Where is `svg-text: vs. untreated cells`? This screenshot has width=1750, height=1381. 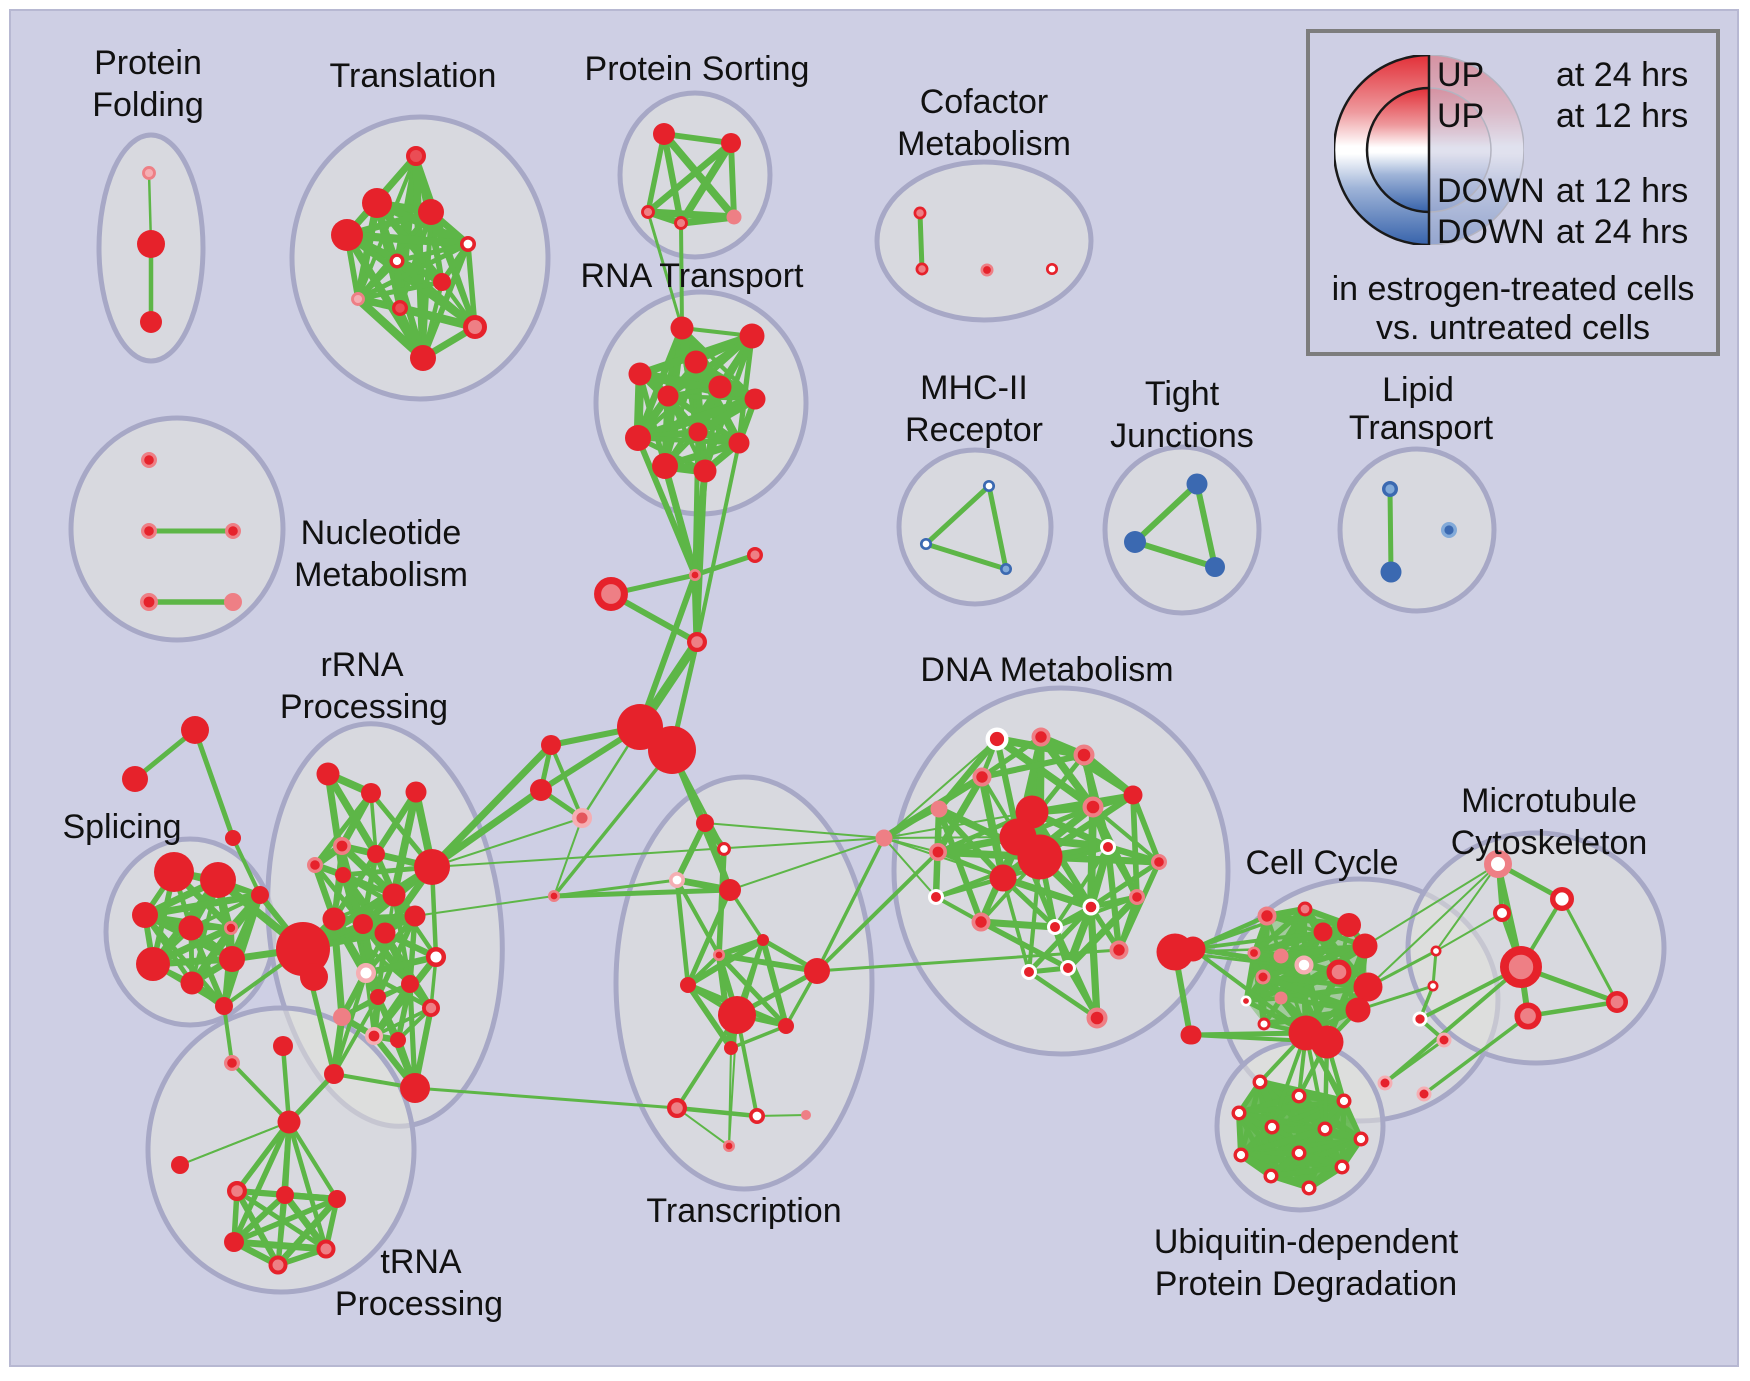
svg-text: vs. untreated cells is located at coordinates (1513, 328).